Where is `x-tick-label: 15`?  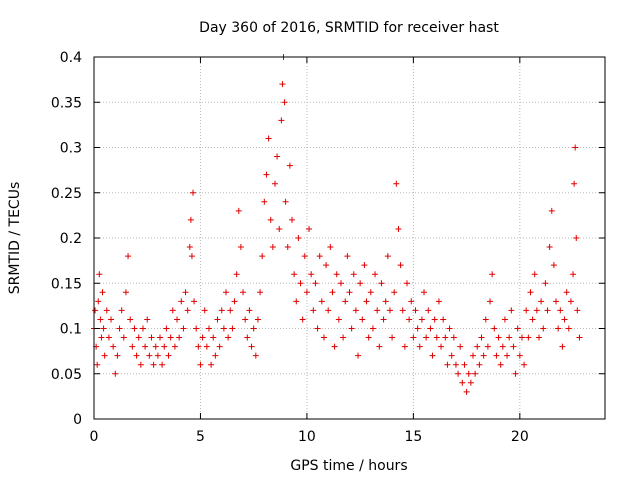
x-tick-label: 15 is located at coordinates (413, 437).